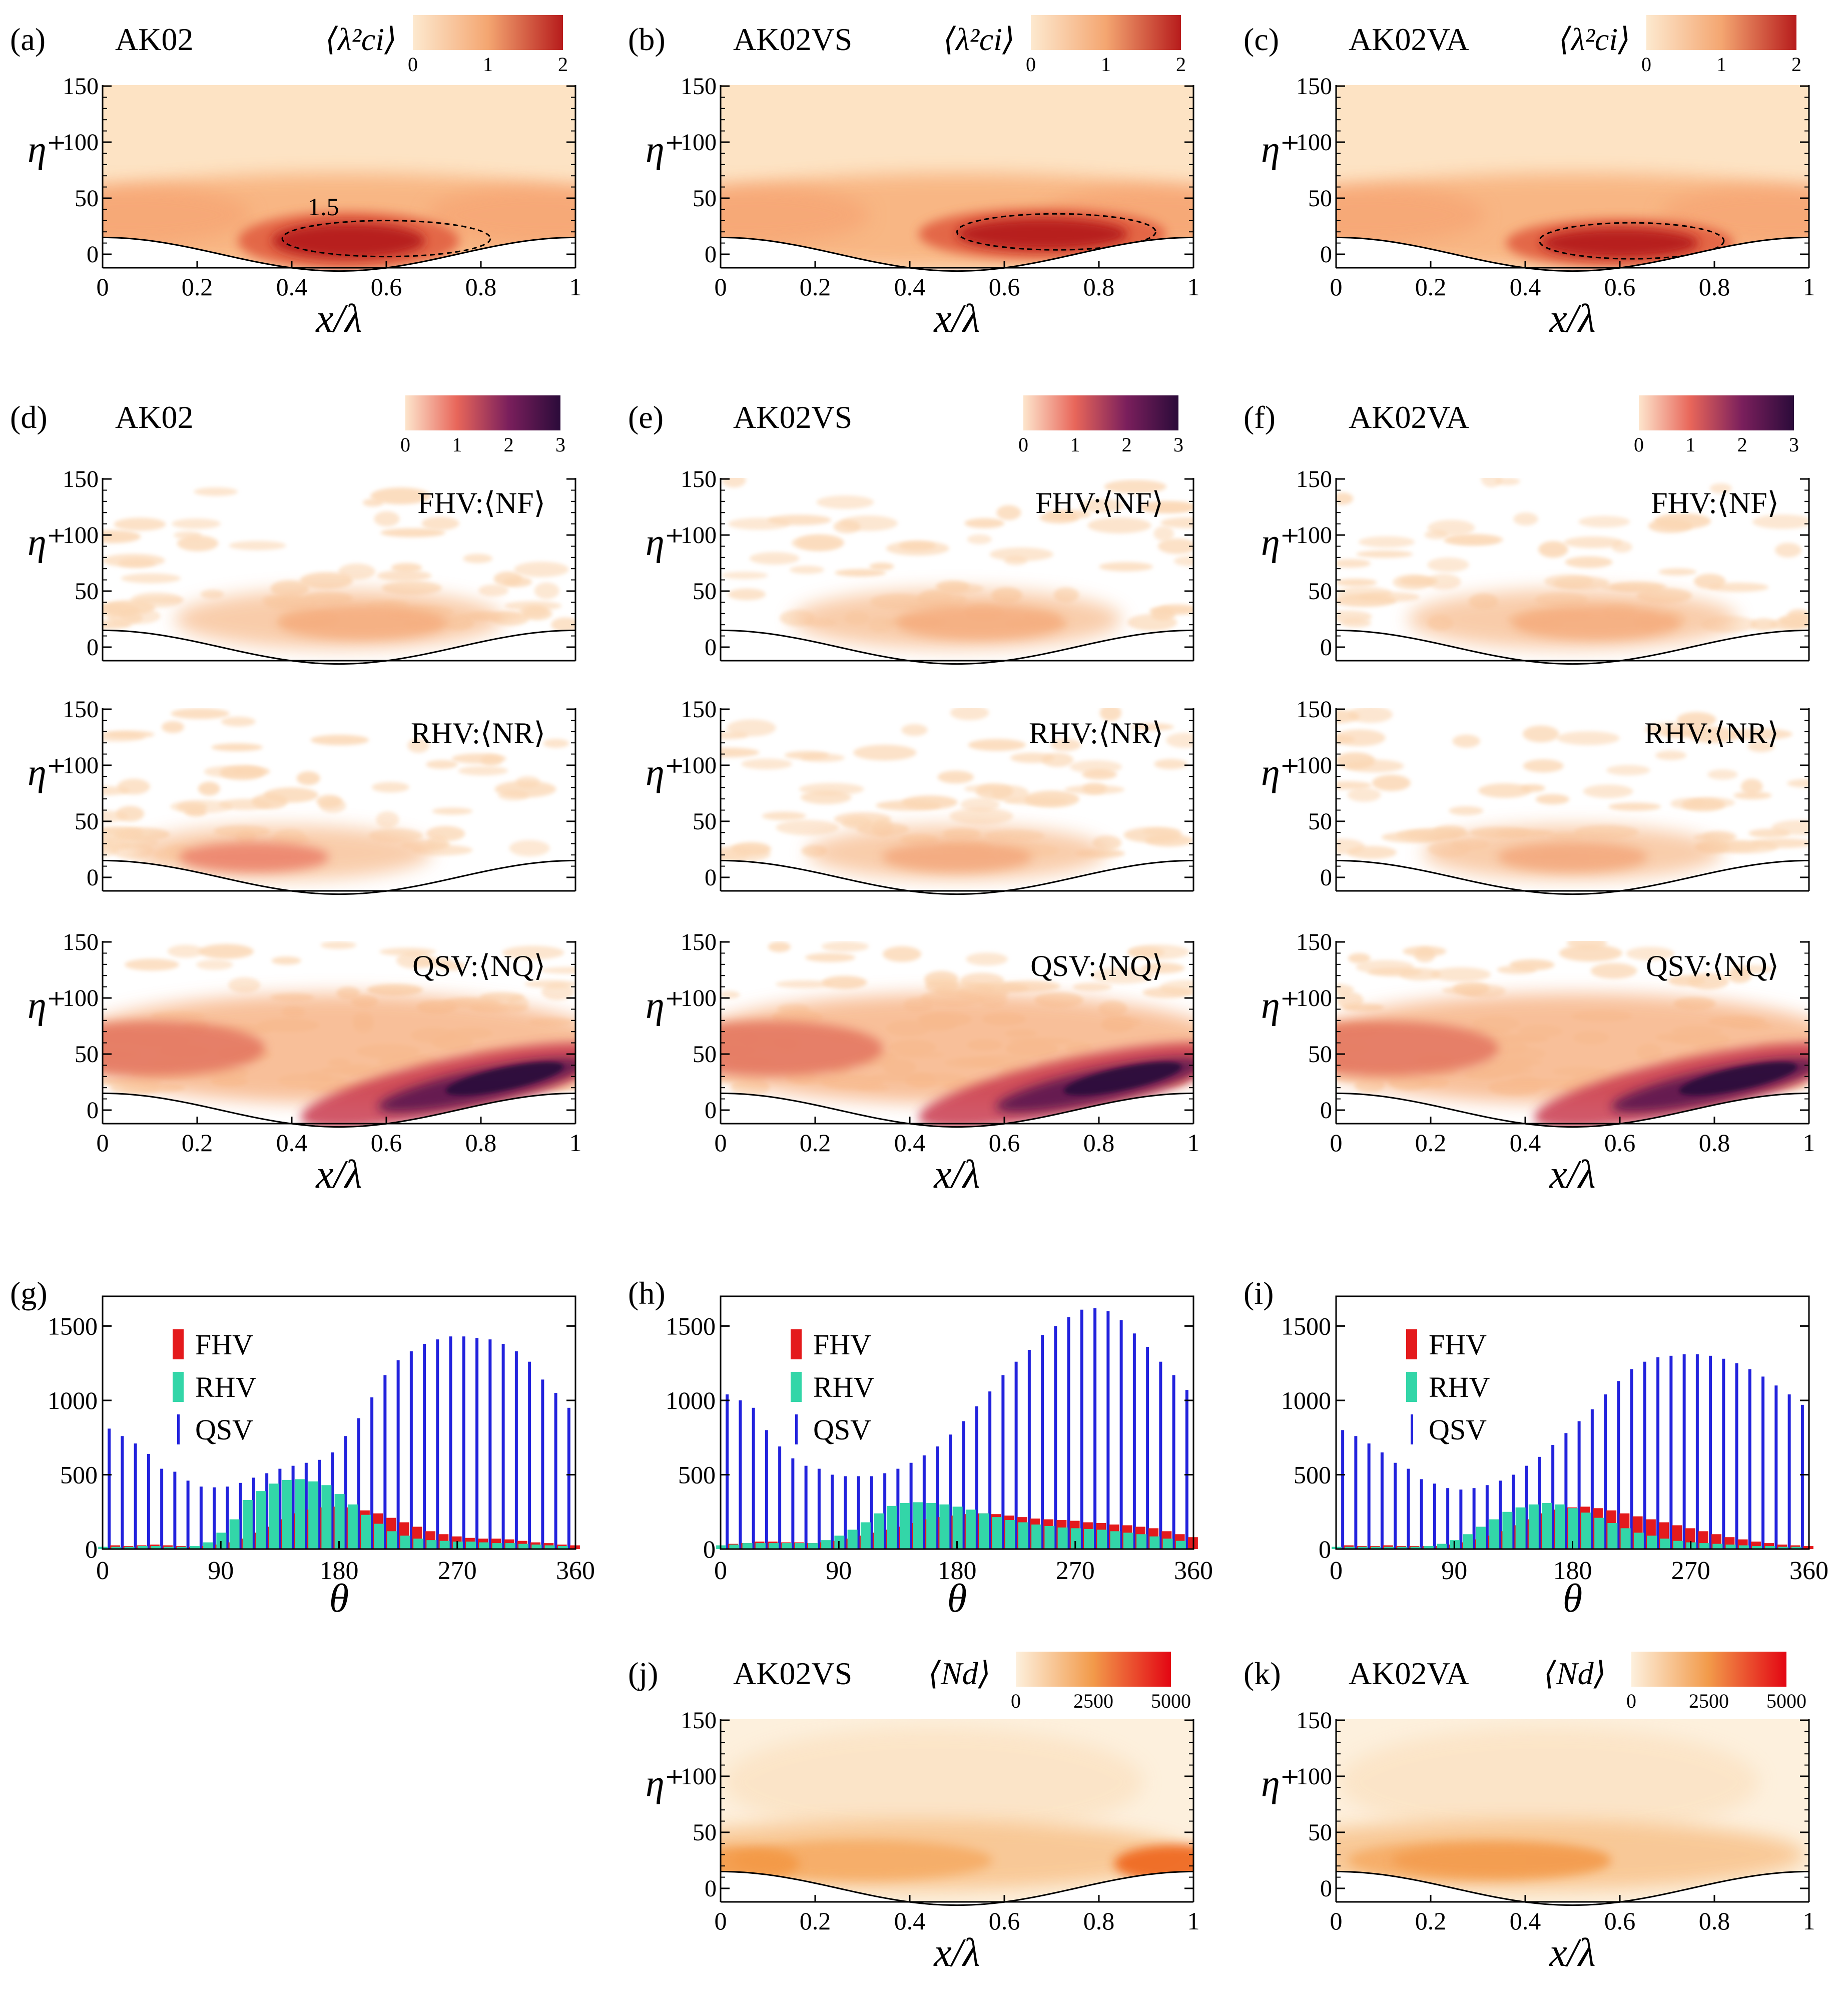  What do you see at coordinates (81, 942) in the screenshot?
I see `panel-d-qsv-ytick-label: 150` at bounding box center [81, 942].